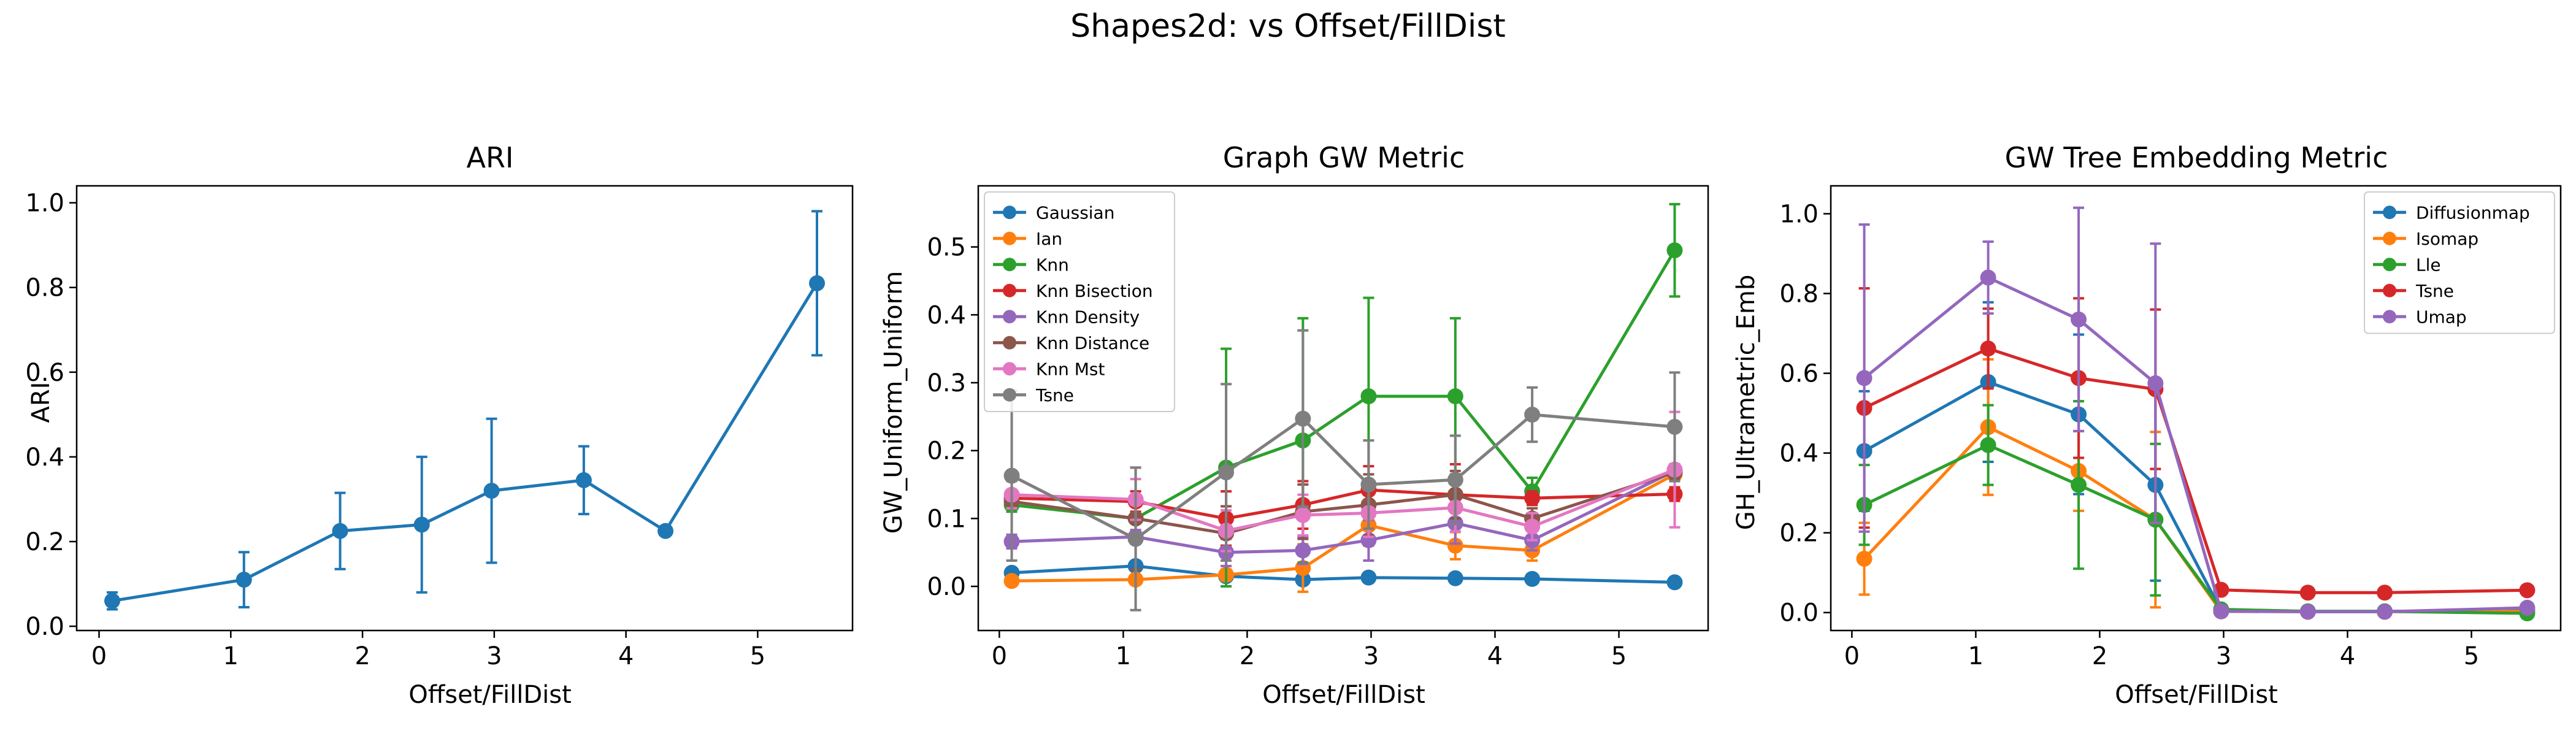 This screenshot has height=736, width=2576. What do you see at coordinates (2434, 291) in the screenshot?
I see `legend-label: Tsne` at bounding box center [2434, 291].